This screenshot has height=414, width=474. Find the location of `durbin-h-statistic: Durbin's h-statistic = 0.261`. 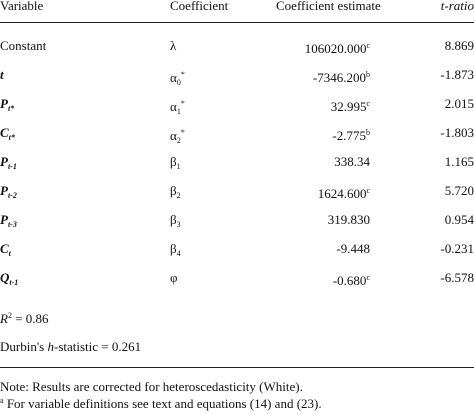

durbin-h-statistic: Durbin's h-statistic = 0.261 is located at coordinates (70, 347).